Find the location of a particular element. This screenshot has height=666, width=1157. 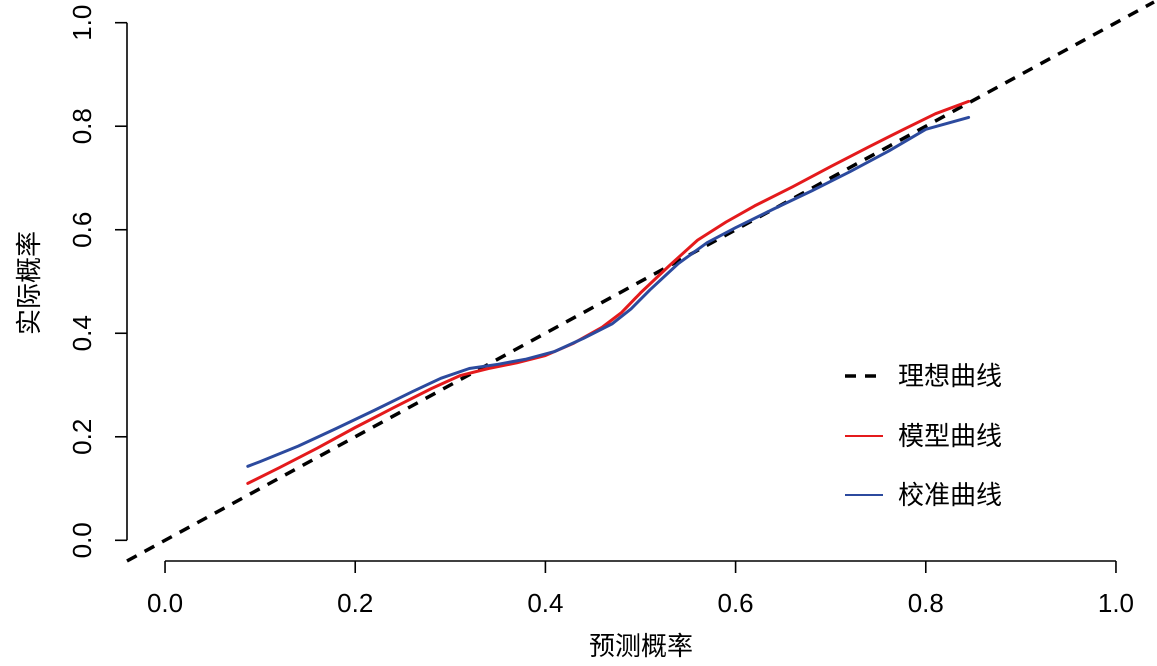

y-tick-label: 1.0 is located at coordinates (82, 23).